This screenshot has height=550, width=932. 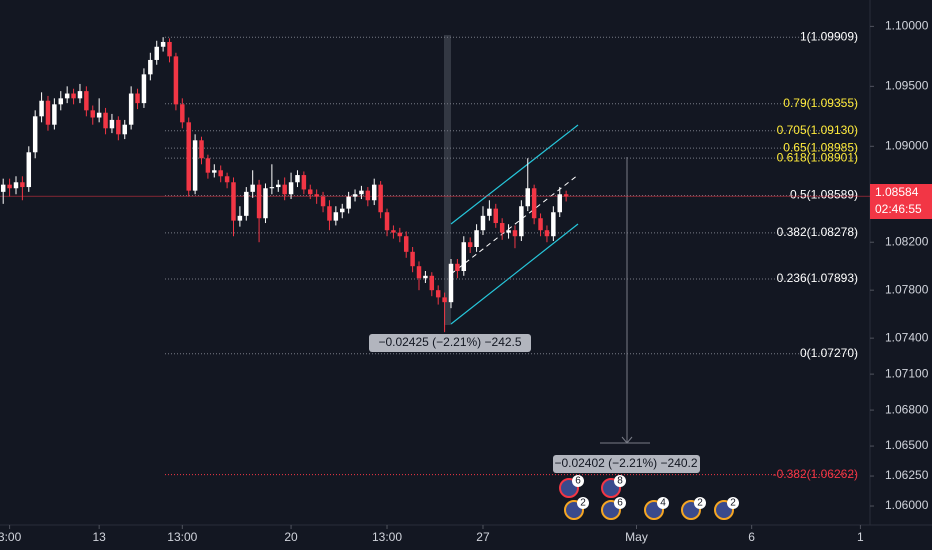 What do you see at coordinates (907, 241) in the screenshot?
I see `y-tick-label: 1.08200` at bounding box center [907, 241].